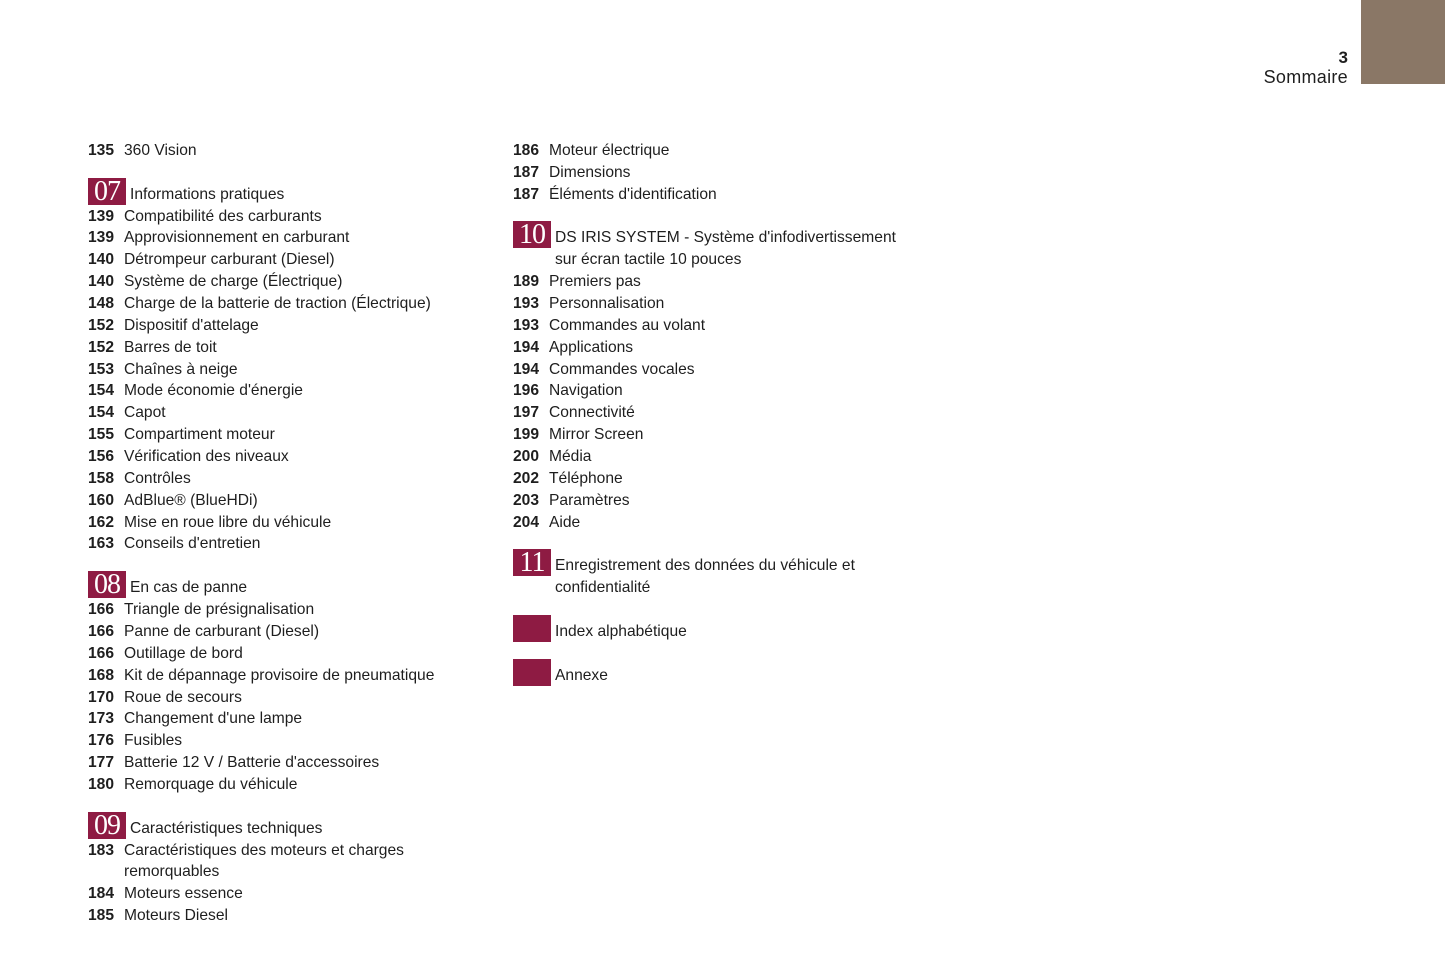  What do you see at coordinates (1343, 57) in the screenshot?
I see `page-number: 3` at bounding box center [1343, 57].